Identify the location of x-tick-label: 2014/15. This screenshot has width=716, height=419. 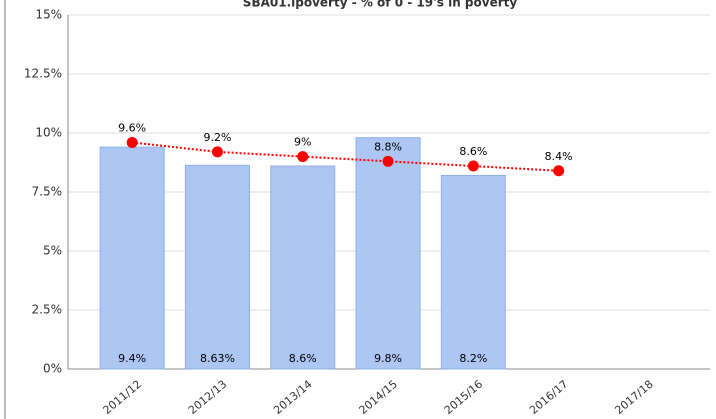
(378, 397).